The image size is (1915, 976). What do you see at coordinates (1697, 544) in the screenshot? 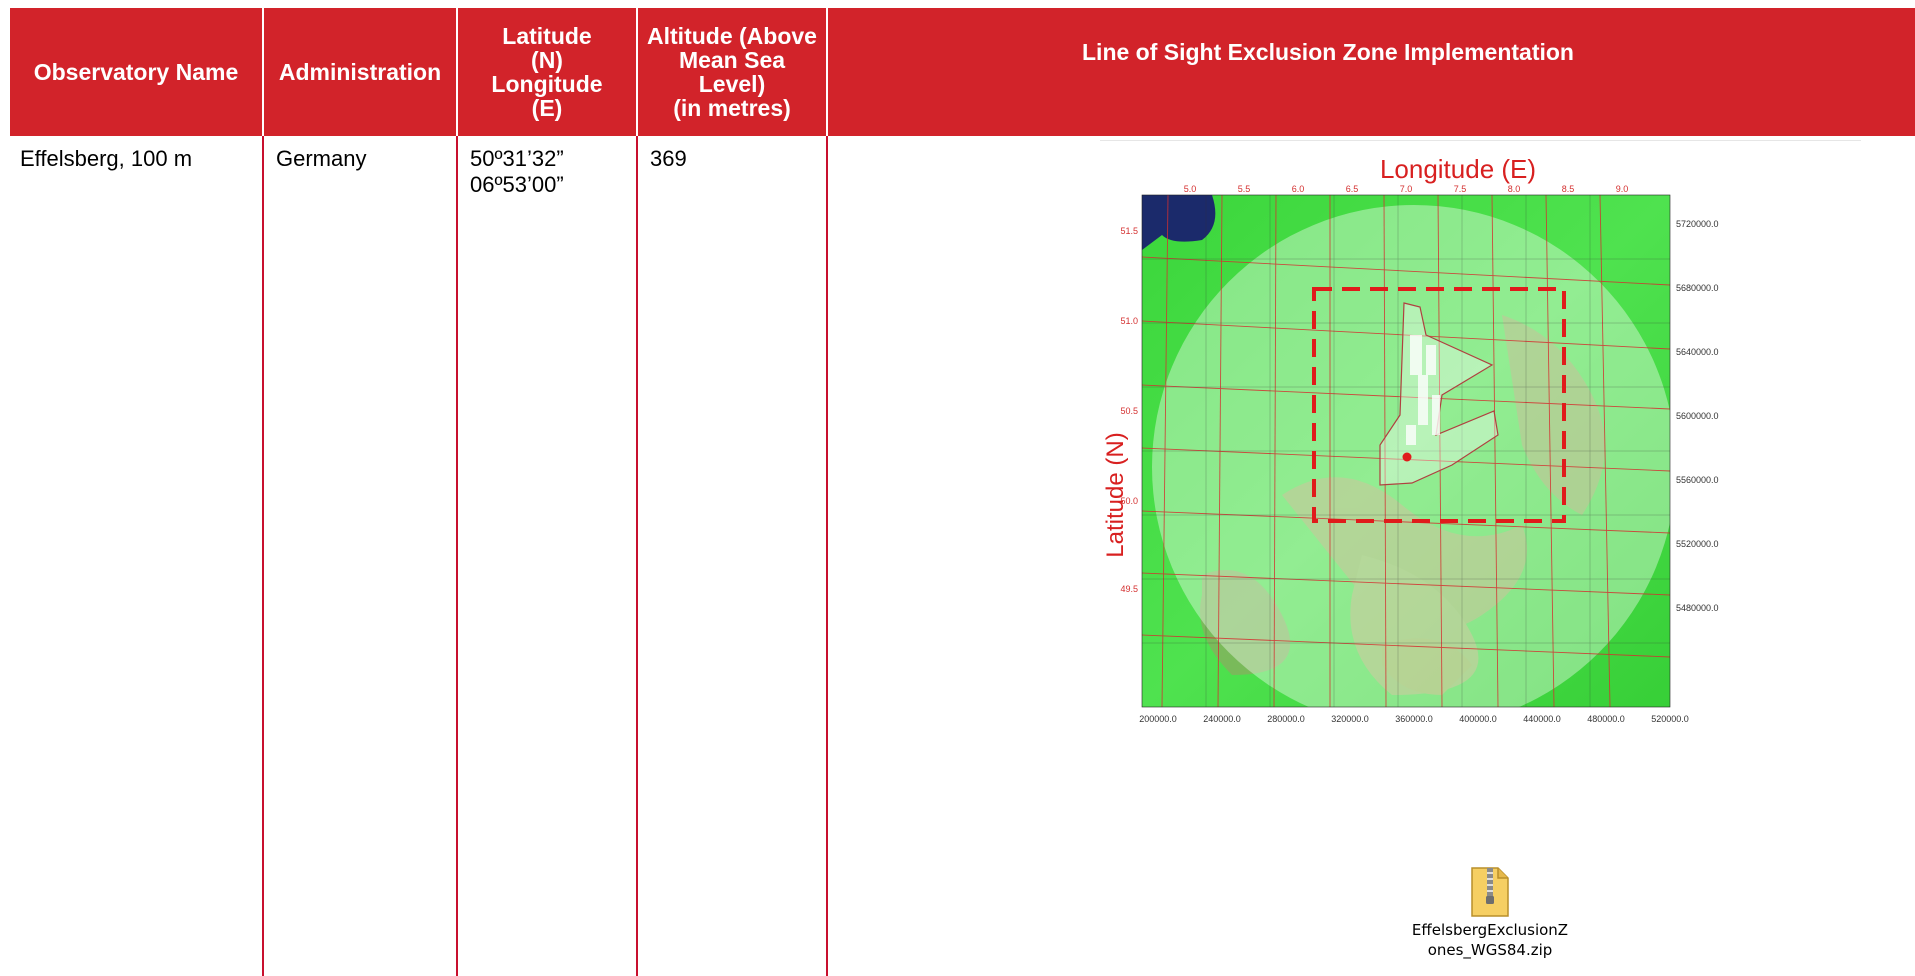
I see `northing-tick-label: 5520000.0` at bounding box center [1697, 544].